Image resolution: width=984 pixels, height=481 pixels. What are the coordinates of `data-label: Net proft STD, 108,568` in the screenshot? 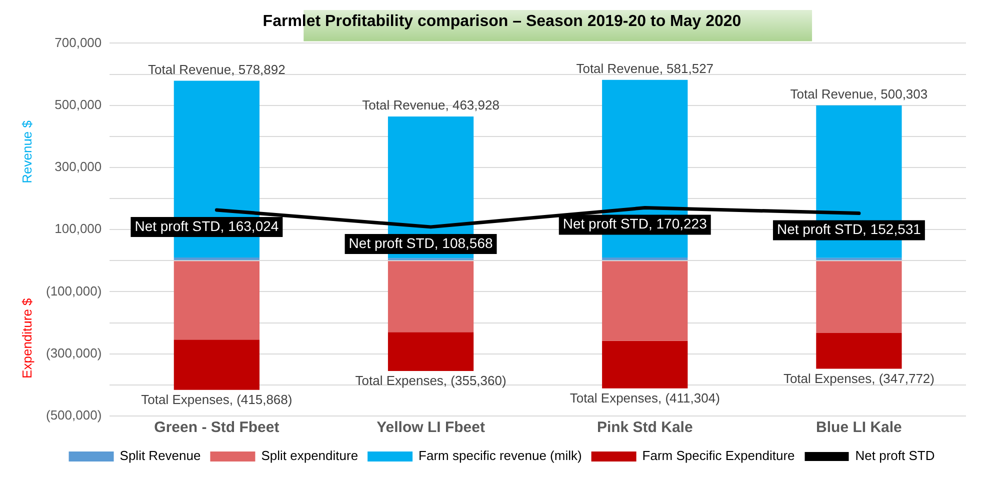 It's located at (420, 242).